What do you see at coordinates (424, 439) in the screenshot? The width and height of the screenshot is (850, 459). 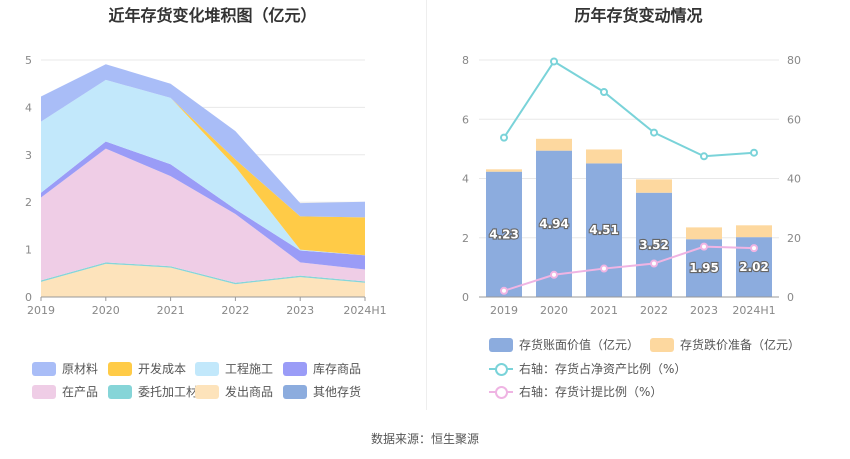 I see `source-note: 数据来源：恒生聚源` at bounding box center [424, 439].